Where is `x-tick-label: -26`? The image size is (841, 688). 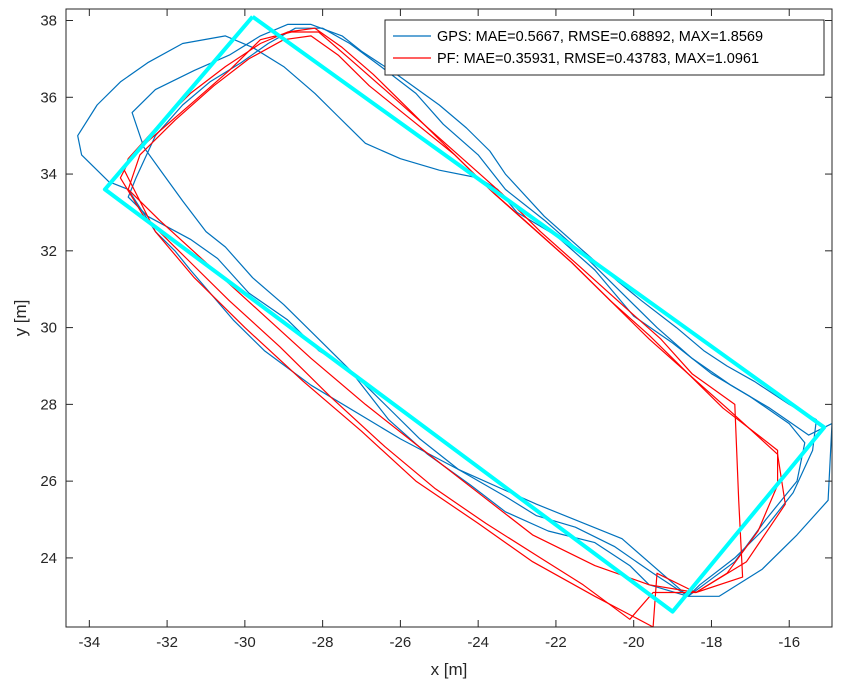
x-tick-label: -26 is located at coordinates (401, 642).